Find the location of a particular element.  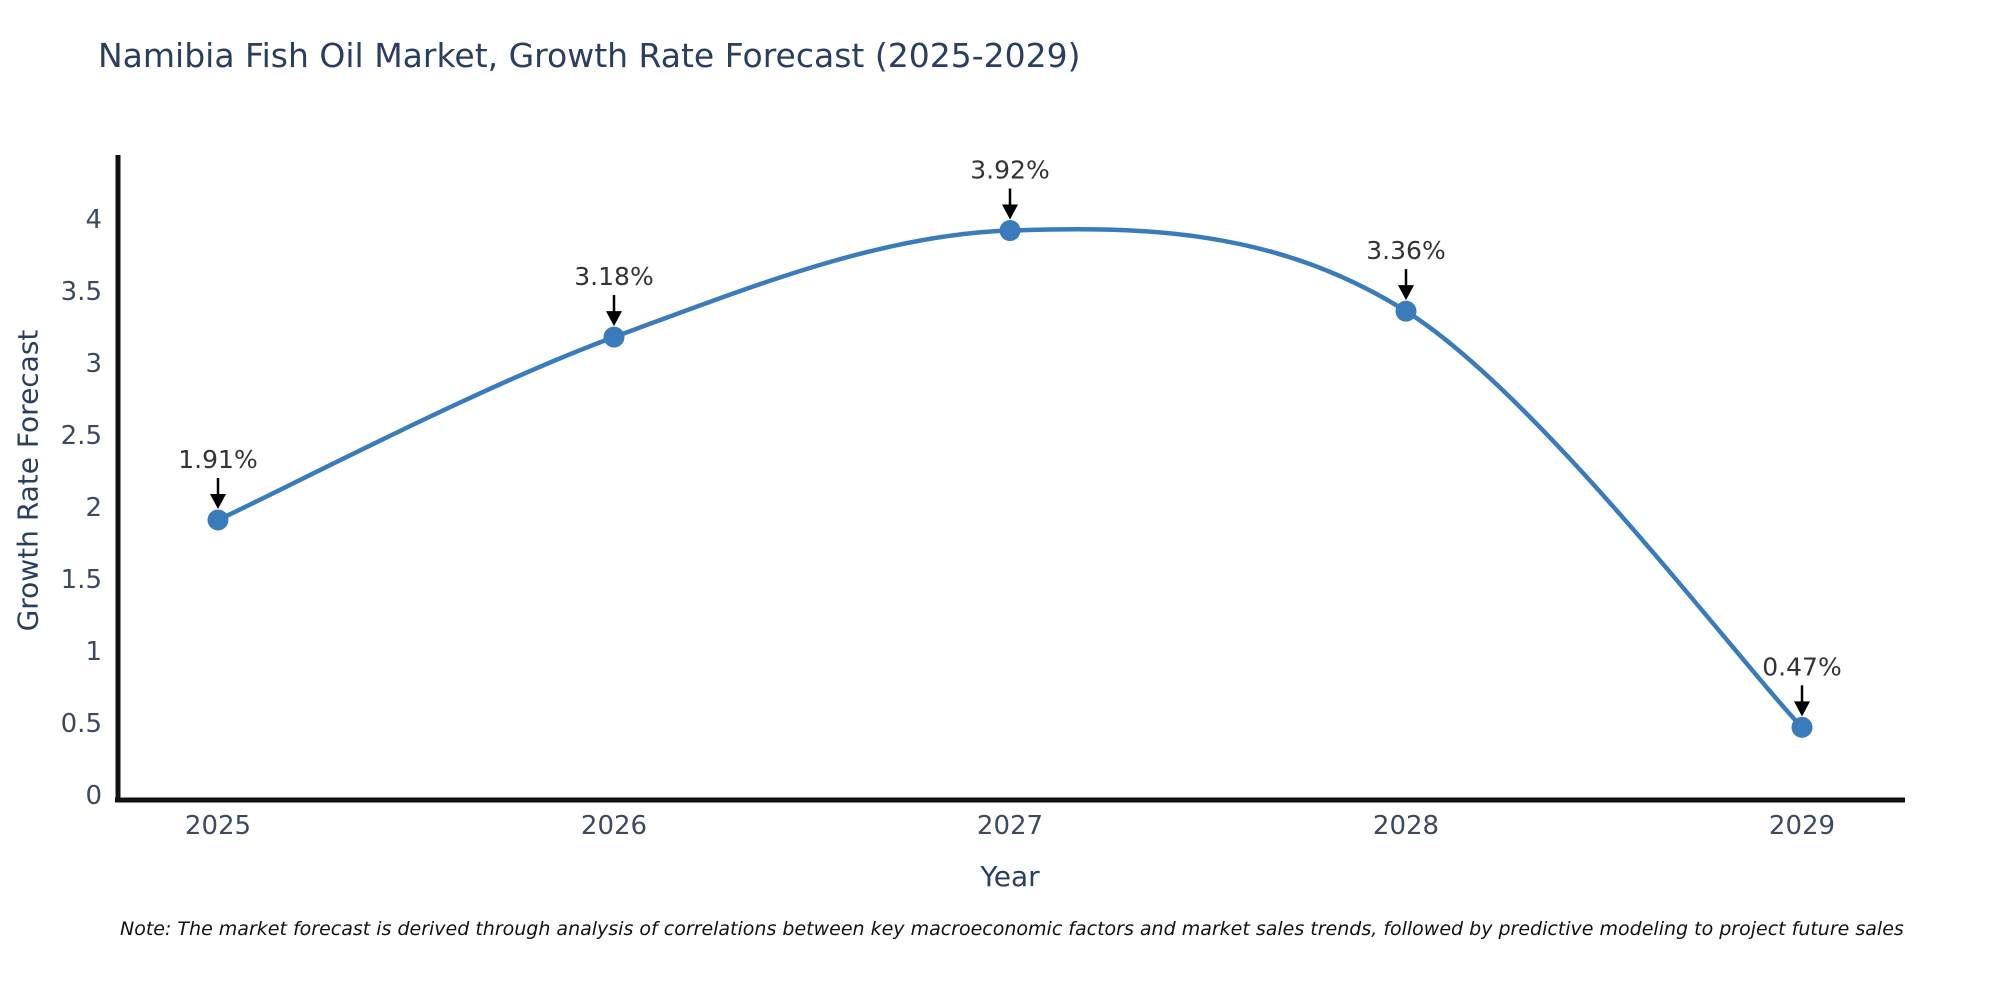

point-annotation: 3.18% is located at coordinates (613, 276).